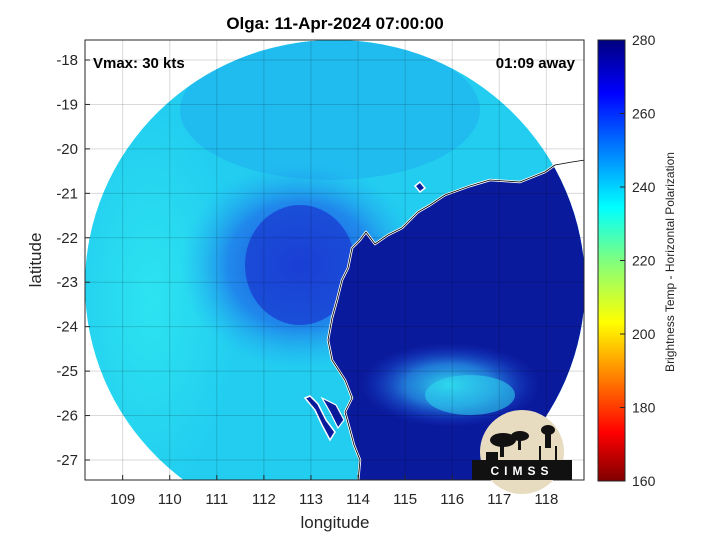  Describe the element at coordinates (67, 260) in the screenshot. I see `y-tick-labels: -18 -19 -20 -21 -22 -23 -24 -25 -26 -27` at that location.